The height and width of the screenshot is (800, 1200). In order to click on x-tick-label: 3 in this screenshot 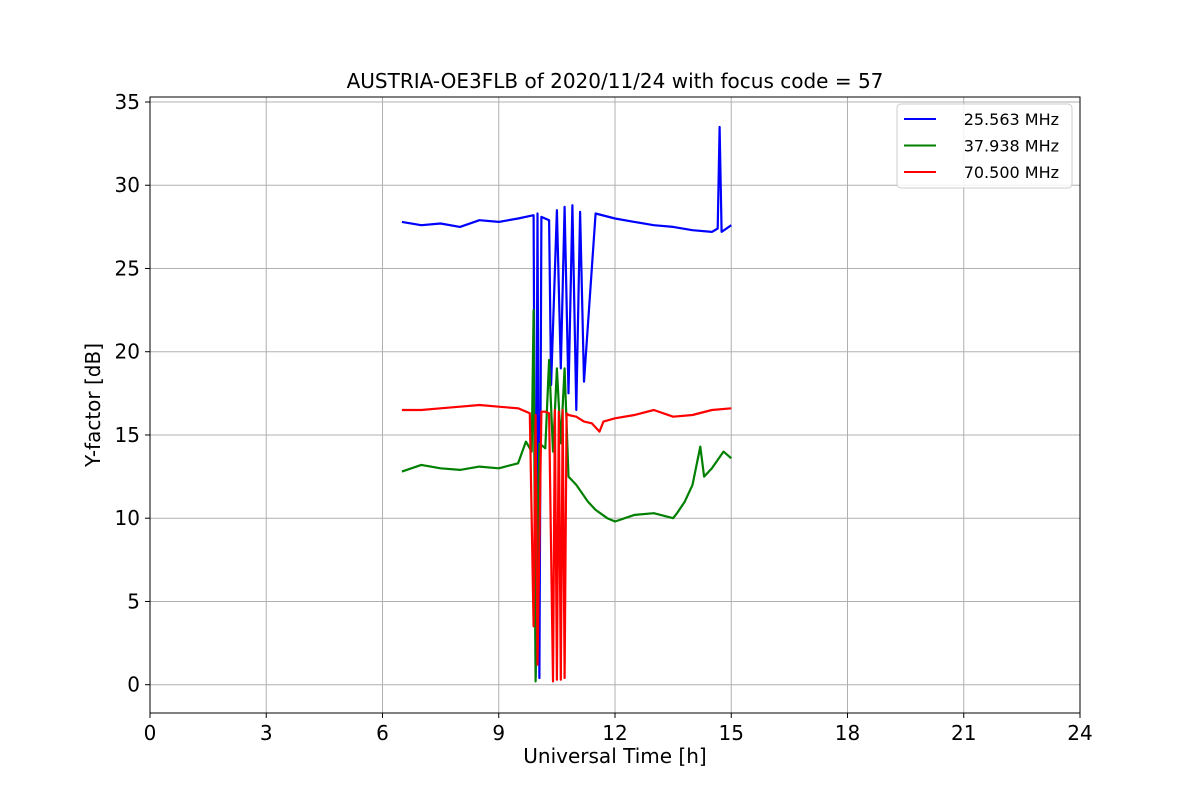, I will do `click(266, 733)`.